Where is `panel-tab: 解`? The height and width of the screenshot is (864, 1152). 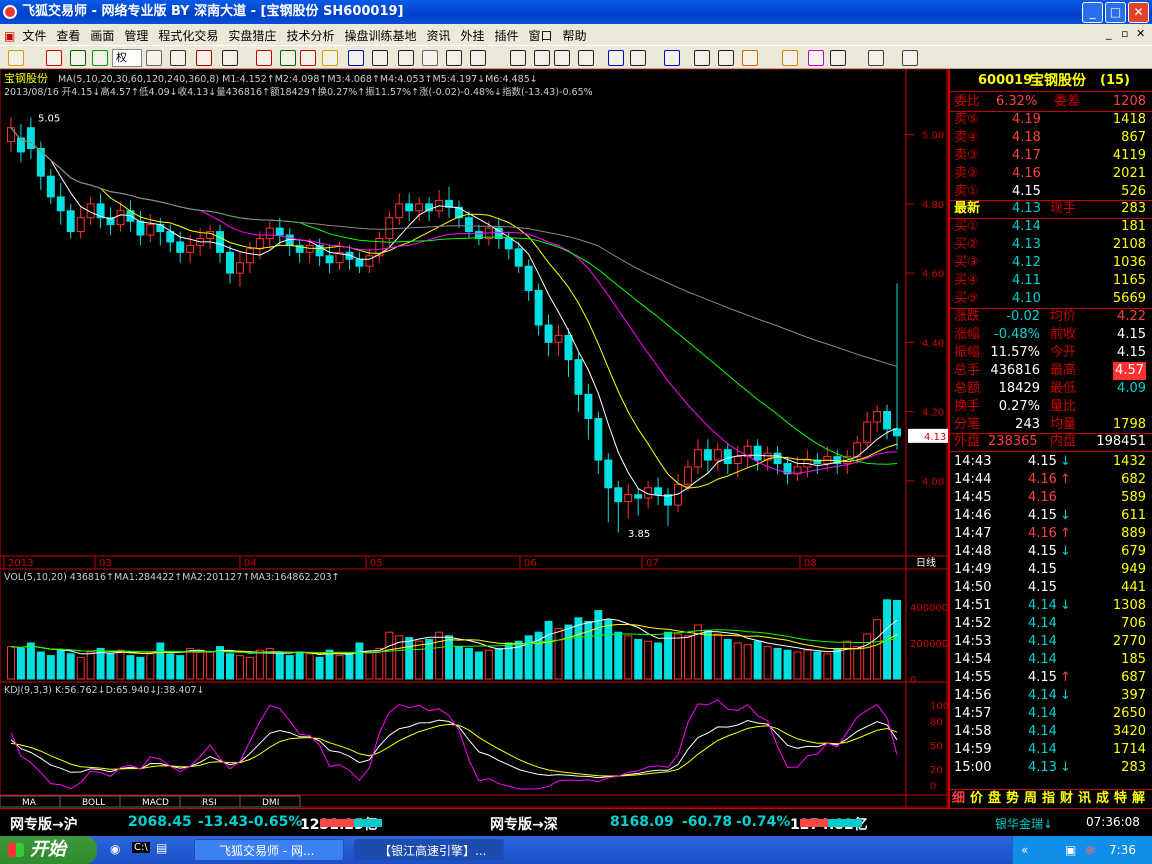
panel-tab: 解 is located at coordinates (1139, 798).